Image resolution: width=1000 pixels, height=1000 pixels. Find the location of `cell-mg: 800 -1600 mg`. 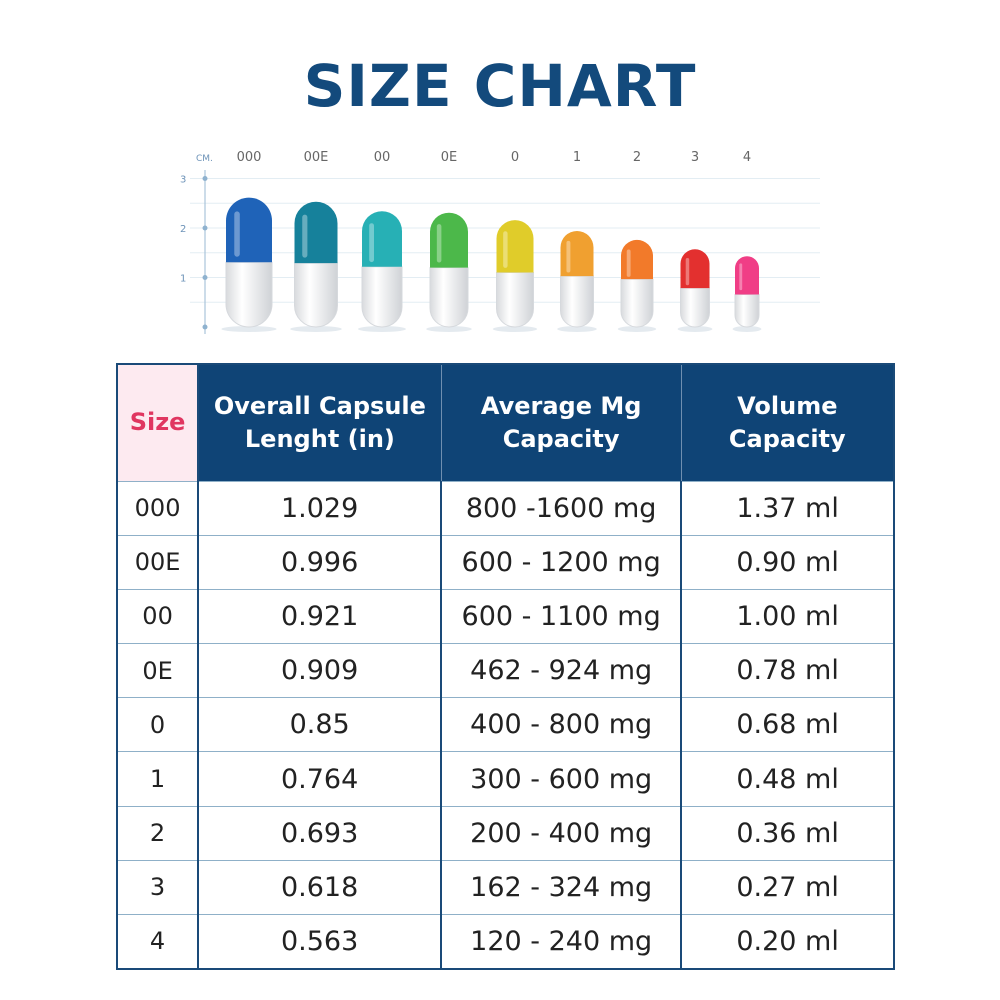

cell-mg: 800 -1600 mg is located at coordinates (561, 508).